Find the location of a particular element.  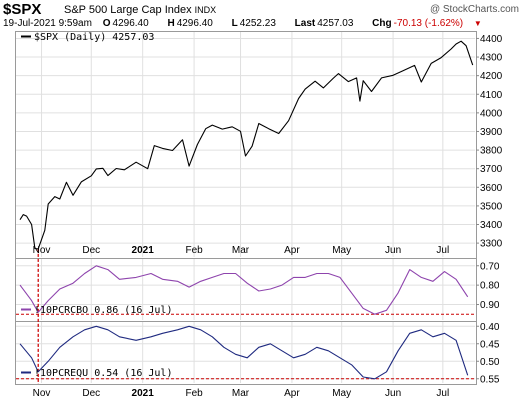

ticker-symbol: $SPX is located at coordinates (22, 9).